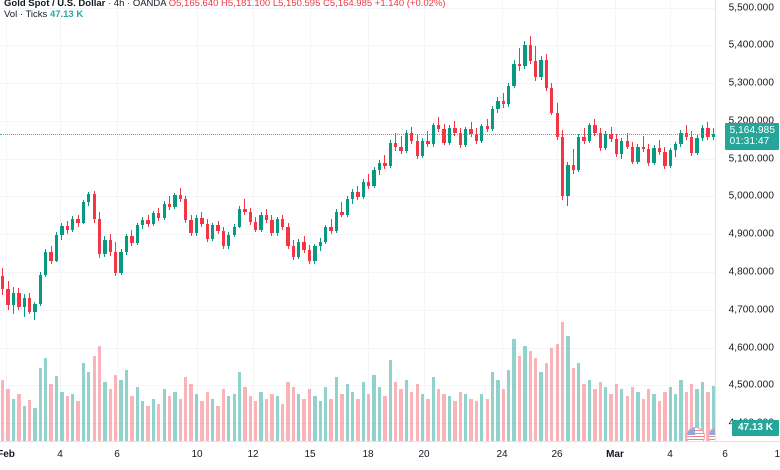  What do you see at coordinates (751, 137) in the screenshot?
I see `current-price-badge: 5,164.985 01:31:47` at bounding box center [751, 137].